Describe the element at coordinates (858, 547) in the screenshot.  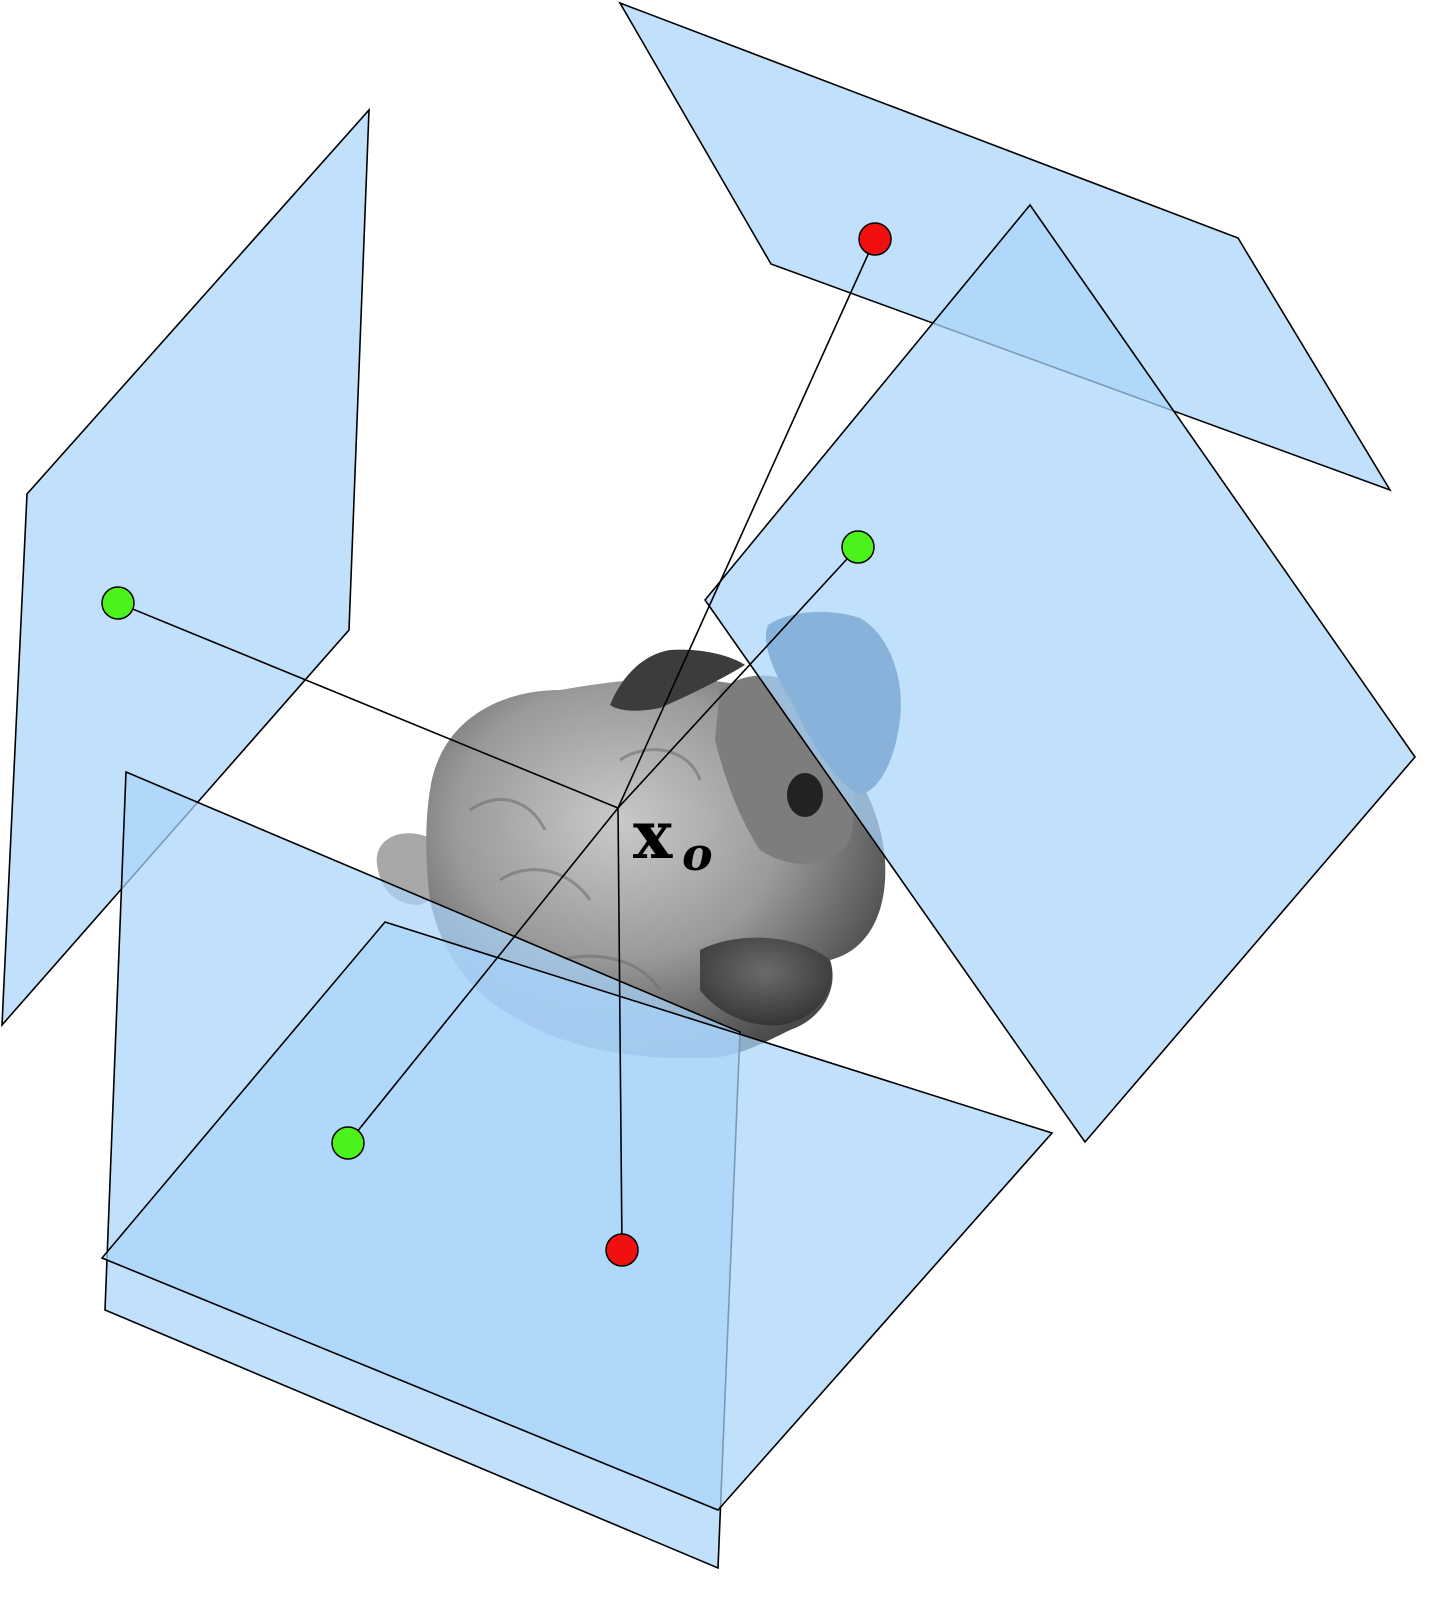
I see `green-point-right` at that location.